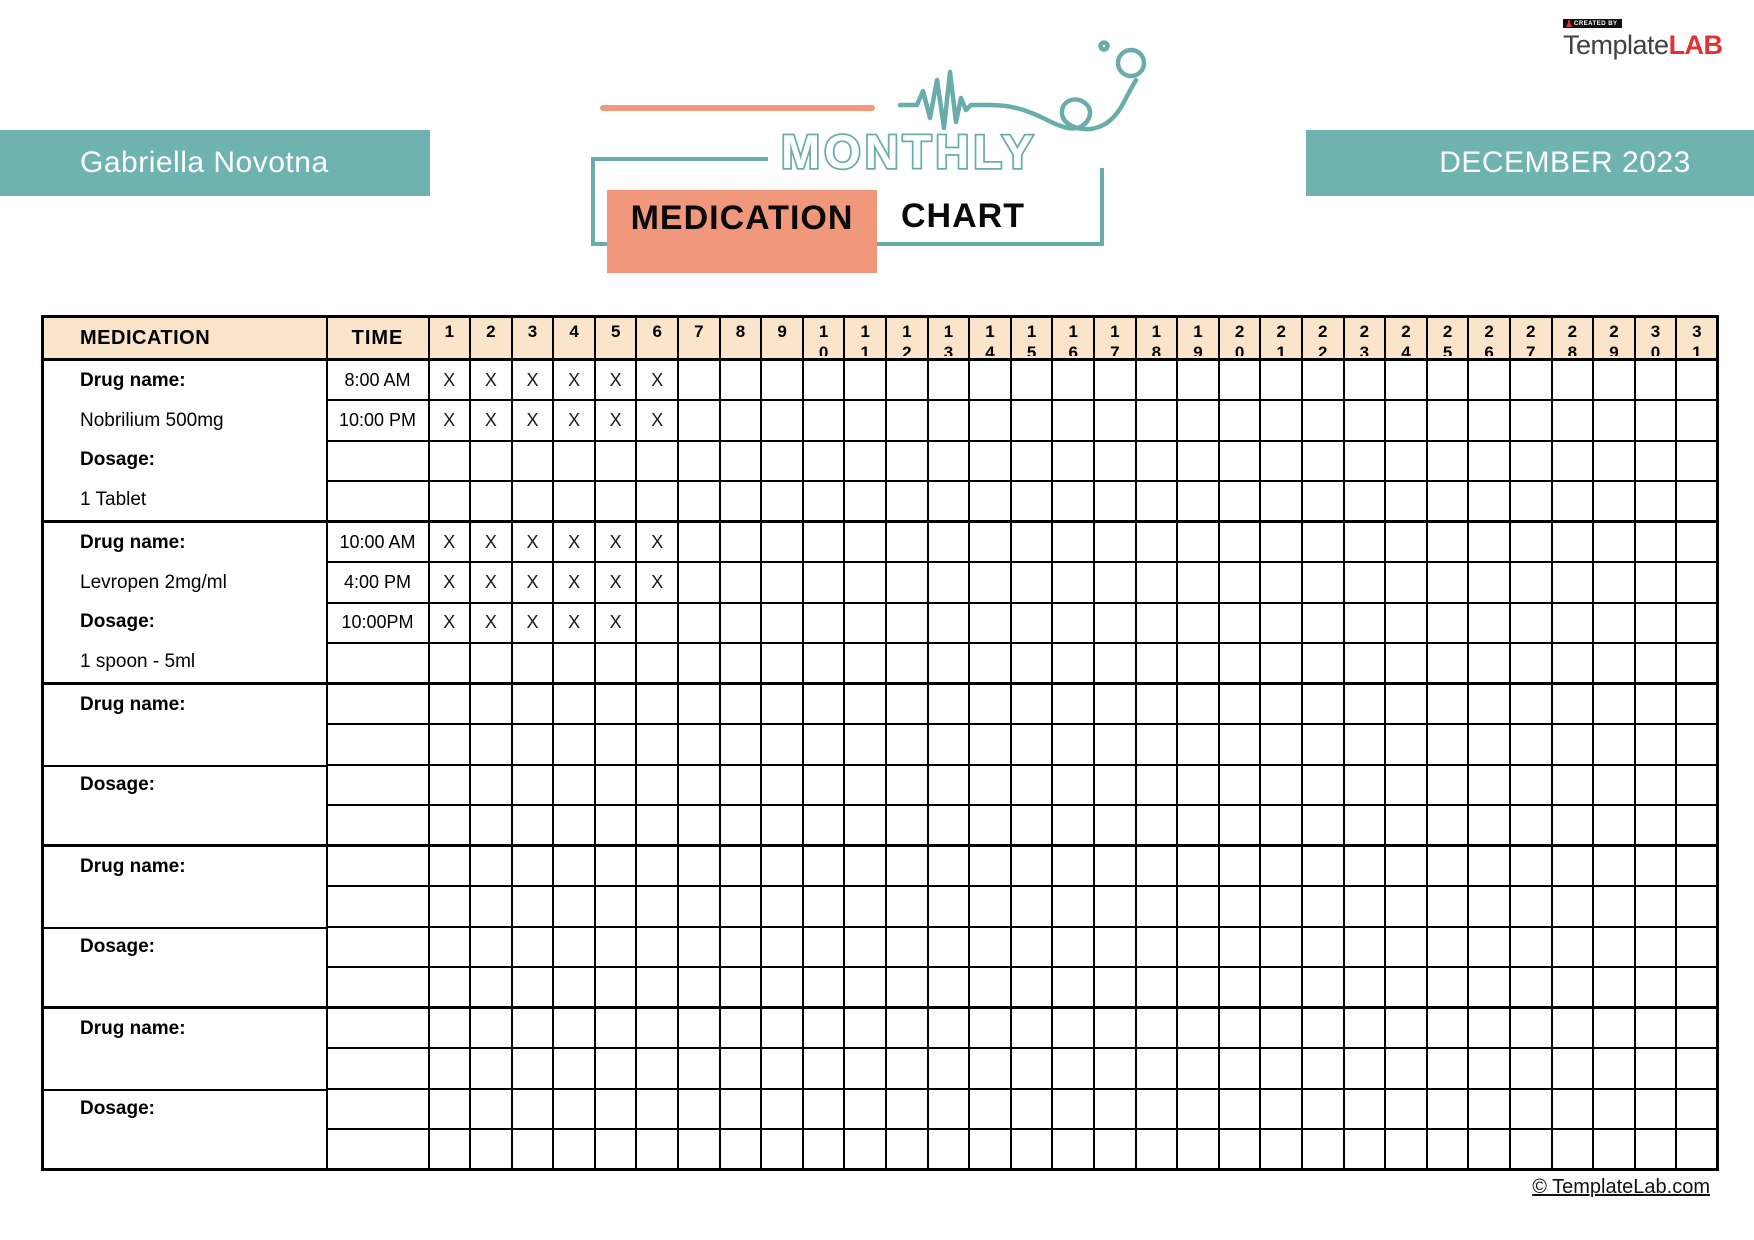 The image size is (1754, 1240). Describe the element at coordinates (1621, 1187) in the screenshot. I see `copyright-link: © TemplateLab.com` at that location.